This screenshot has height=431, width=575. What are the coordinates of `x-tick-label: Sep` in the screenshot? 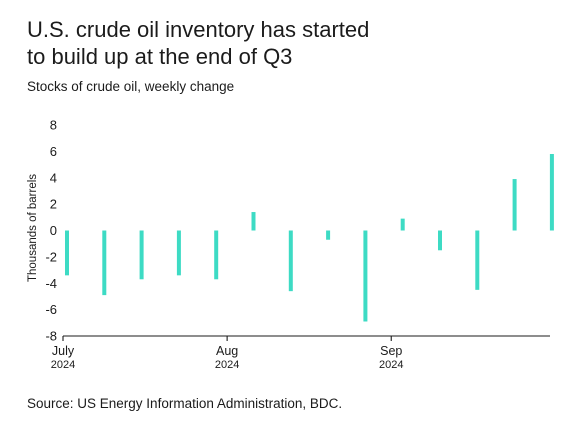 It's located at (391, 351).